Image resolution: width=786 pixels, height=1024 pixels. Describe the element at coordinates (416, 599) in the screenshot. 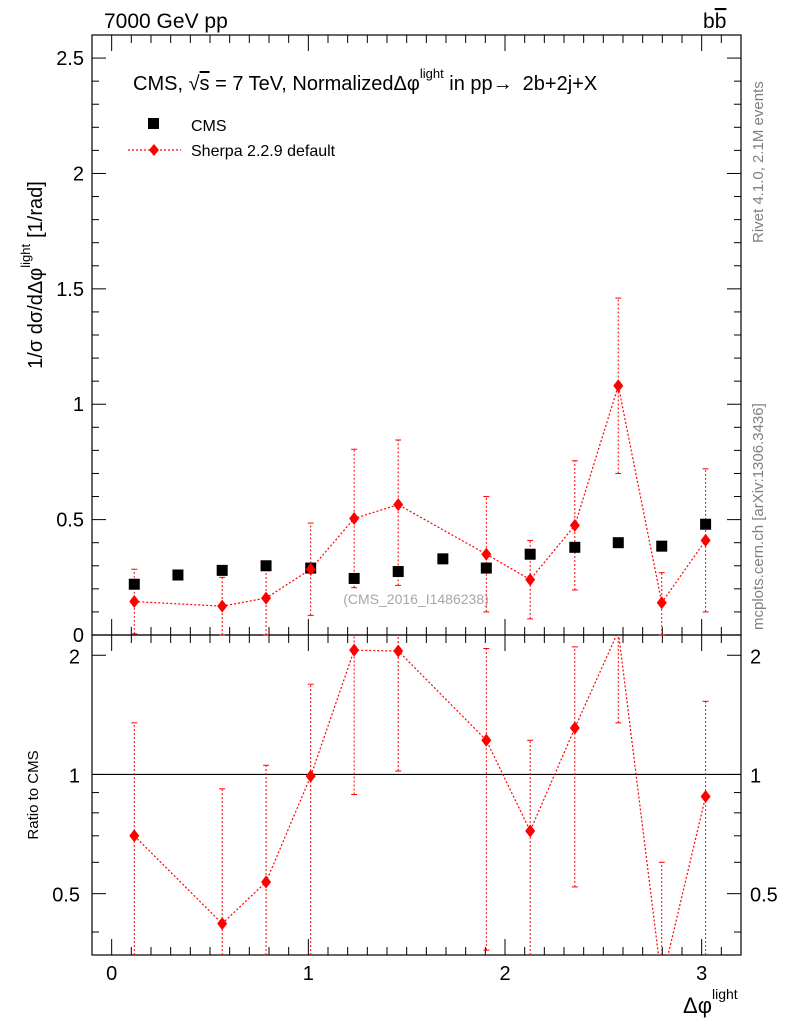

I see `analysis-watermark: (CMS_2016_I1486238)` at that location.